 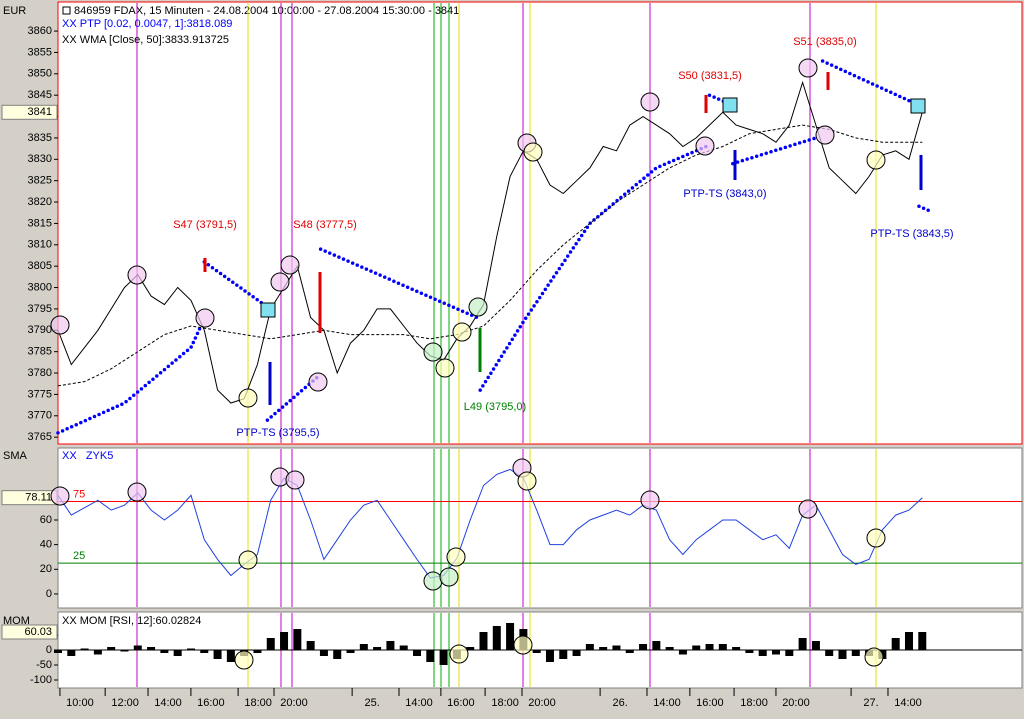 I want to click on y-tick-label: 3825, so click(x=40, y=181).